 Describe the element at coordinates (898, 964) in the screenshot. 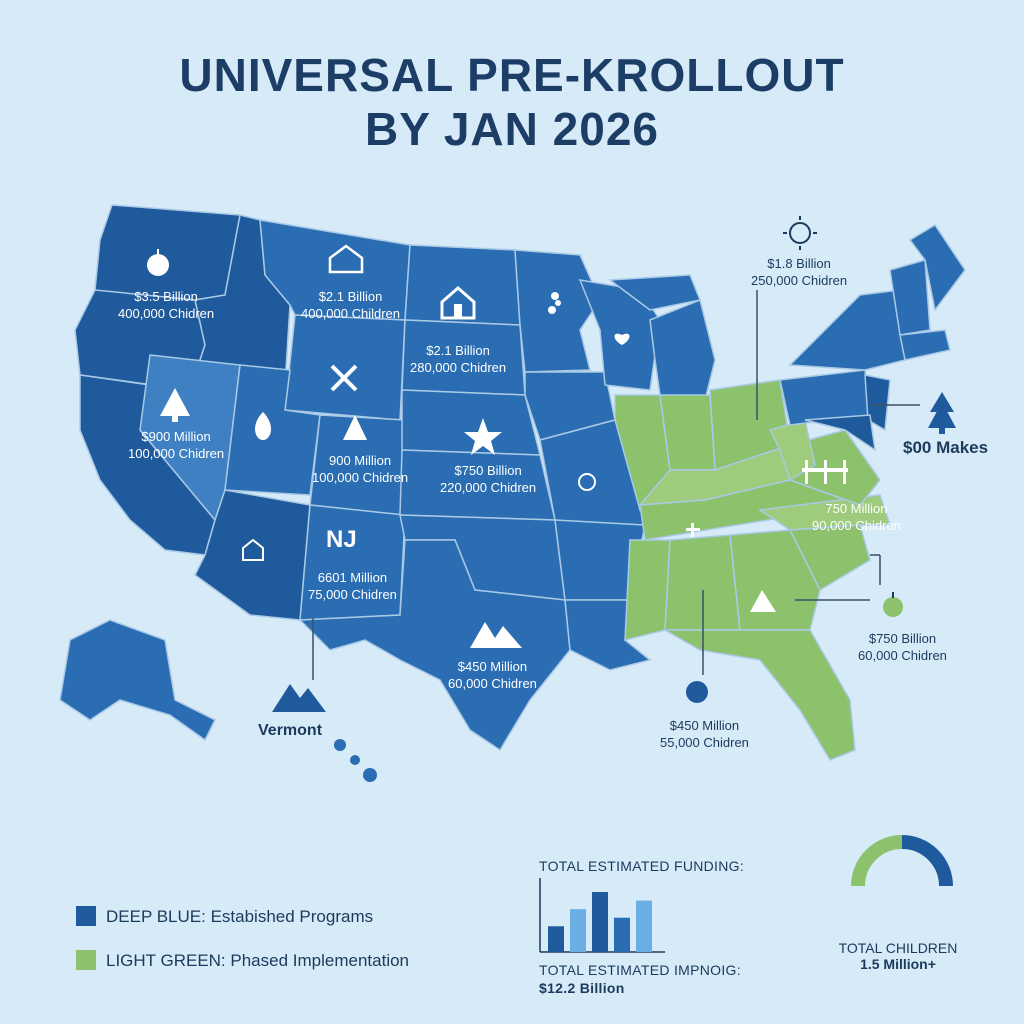

I see `children-total-value: 1.5 Million+` at that location.